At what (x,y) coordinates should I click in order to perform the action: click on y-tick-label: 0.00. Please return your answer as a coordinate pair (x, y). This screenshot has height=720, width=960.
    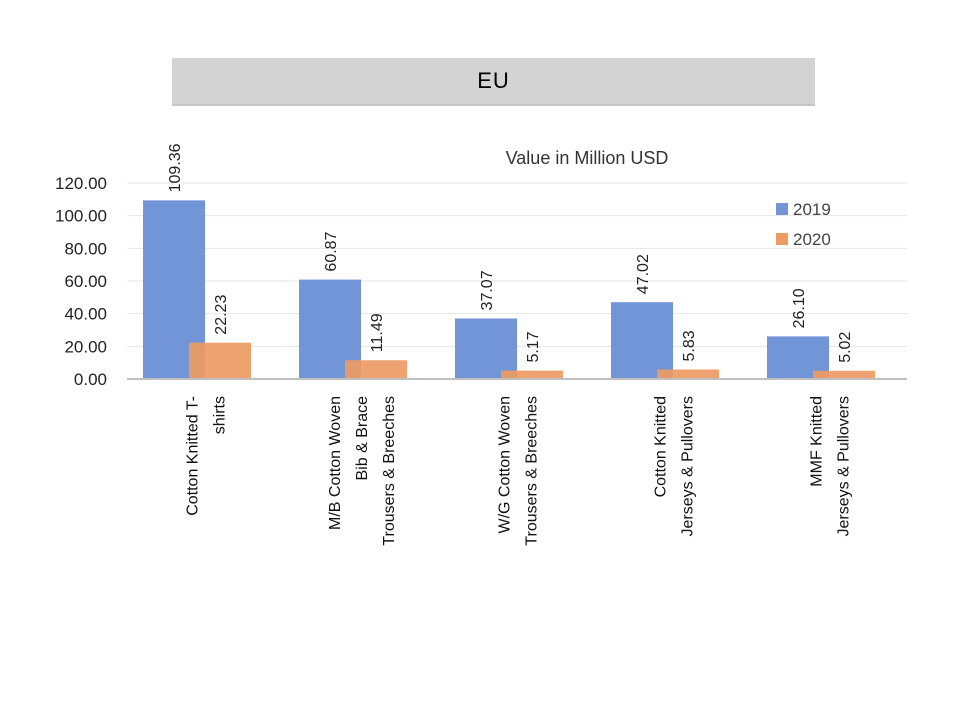
    Looking at the image, I should click on (90, 379).